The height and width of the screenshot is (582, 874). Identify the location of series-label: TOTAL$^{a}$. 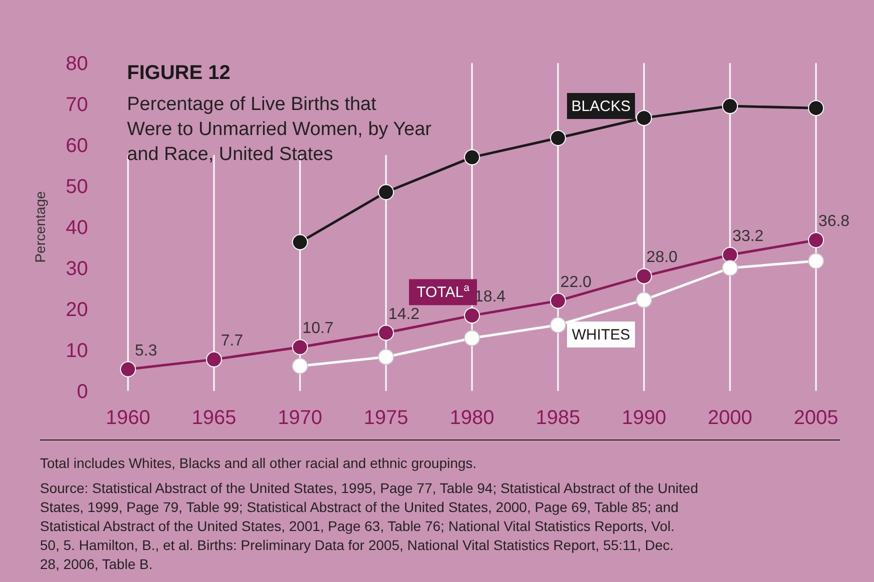
(443, 292).